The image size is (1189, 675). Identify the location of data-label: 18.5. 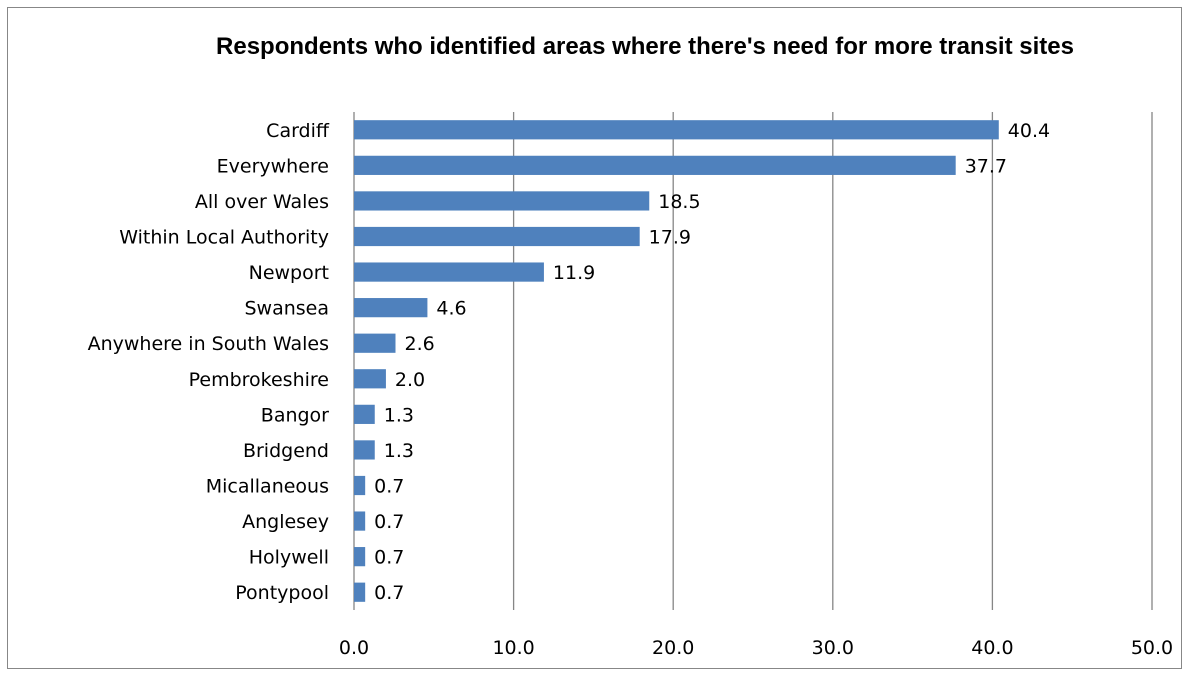
(679, 202).